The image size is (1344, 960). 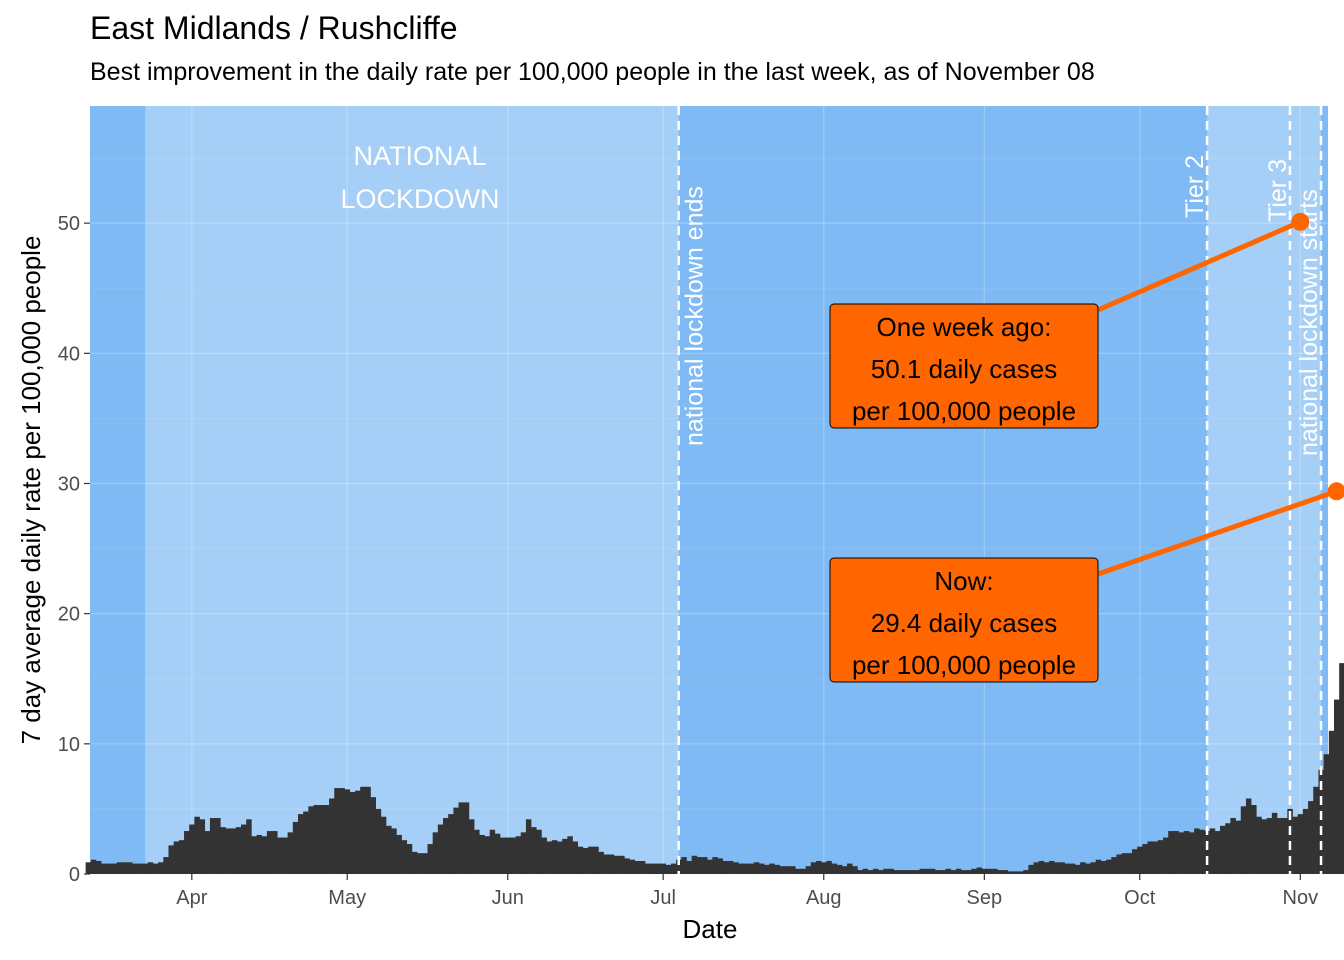 I want to click on event-label: national lockdown ends, so click(x=695, y=316).